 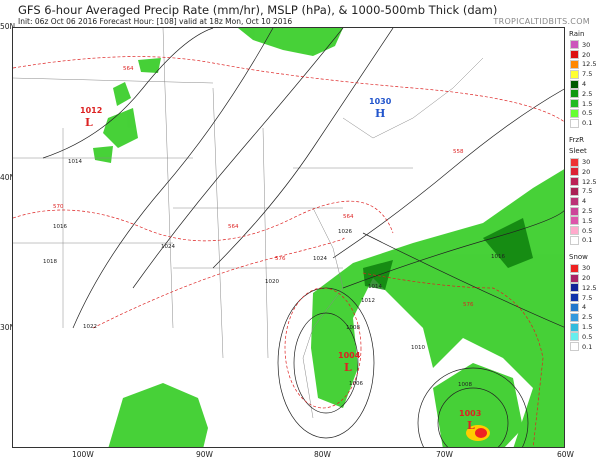 I want to click on contour-label: 1016, so click(x=498, y=257).